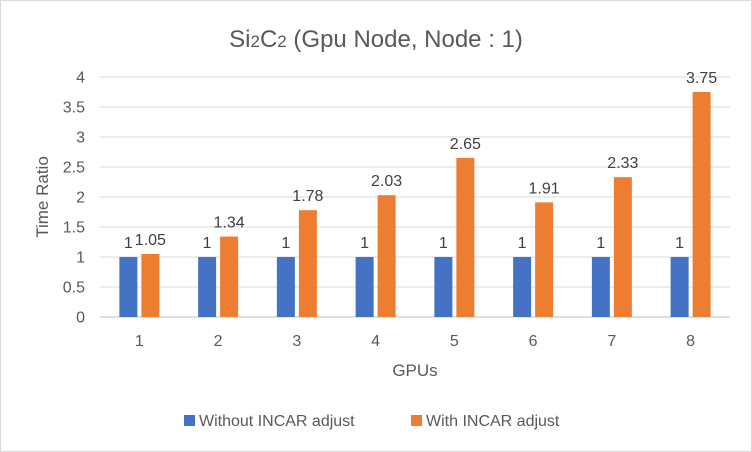 The image size is (752, 452). What do you see at coordinates (307, 196) in the screenshot?
I see `data-label: 1.78` at bounding box center [307, 196].